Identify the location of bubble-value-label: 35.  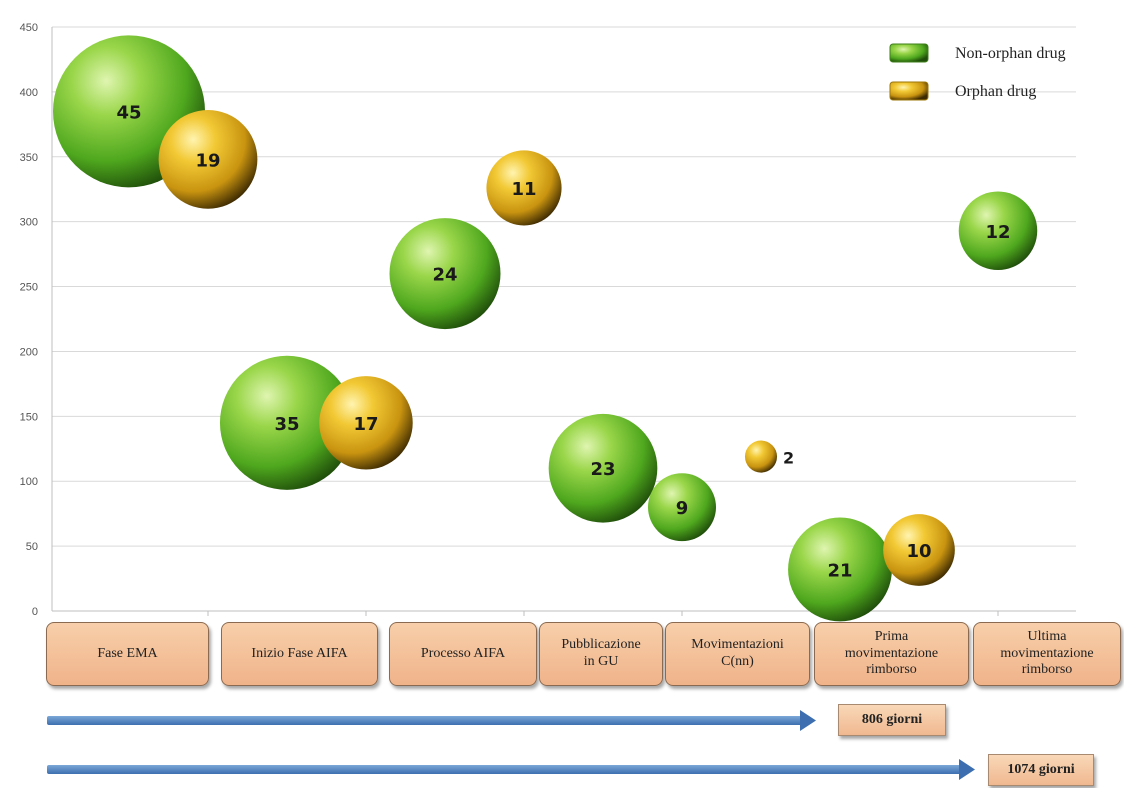
(286, 424).